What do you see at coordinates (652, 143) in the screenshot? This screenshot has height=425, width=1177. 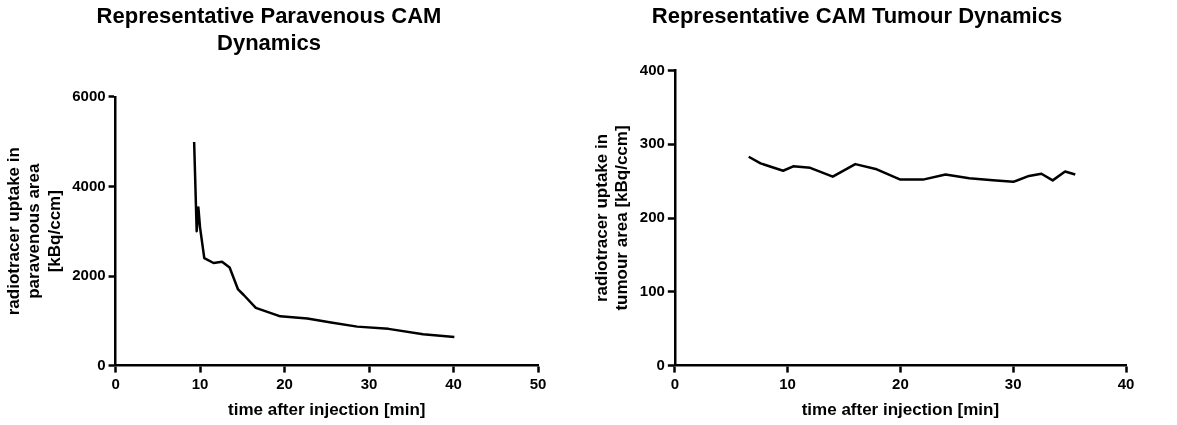 I see `y-tick-label: 300` at bounding box center [652, 143].